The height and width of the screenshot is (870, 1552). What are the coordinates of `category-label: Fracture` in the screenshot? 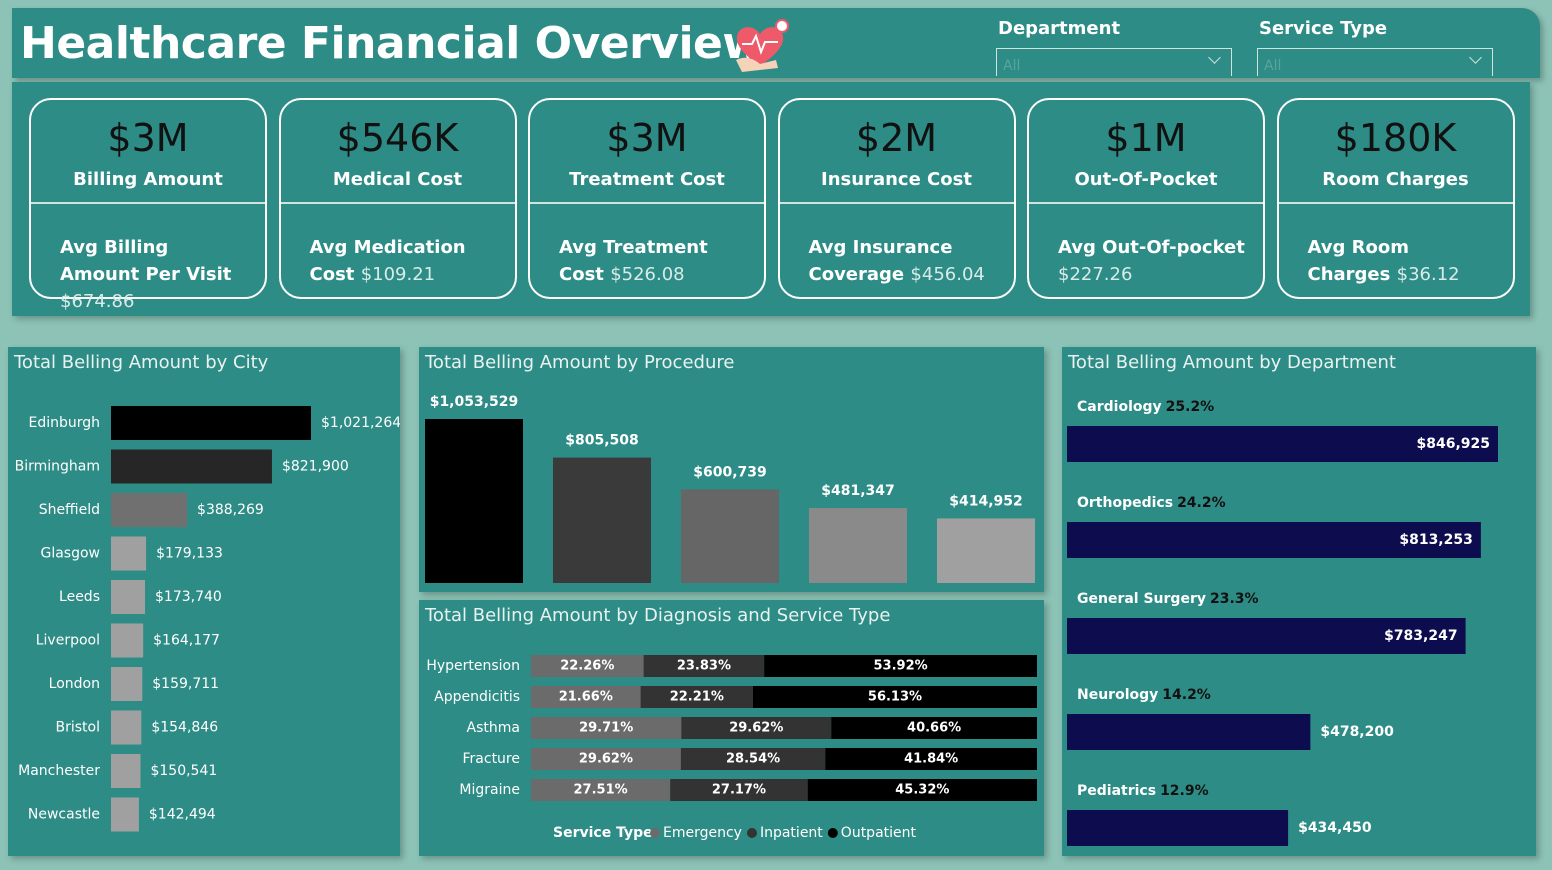 It's located at (492, 759).